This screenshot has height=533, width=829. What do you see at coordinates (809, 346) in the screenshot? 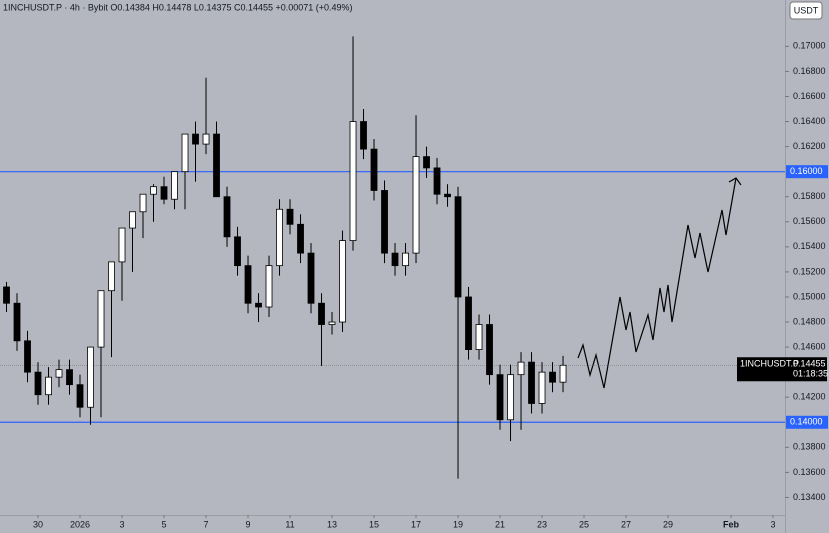
I see `y-tick-label: 0.14600` at bounding box center [809, 346].